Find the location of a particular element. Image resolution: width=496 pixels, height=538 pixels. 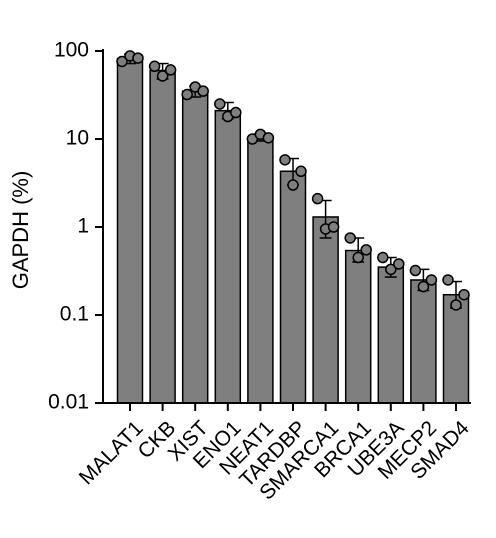

y-axis-label: GAPDH (%) is located at coordinates (20, 230).